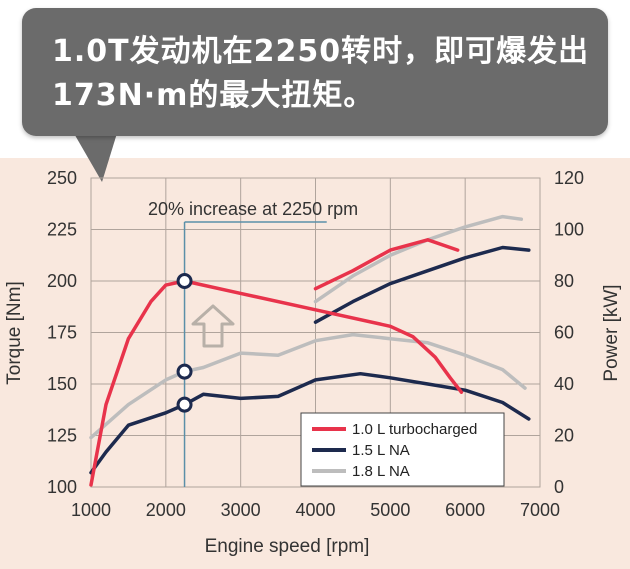 The height and width of the screenshot is (569, 630). I want to click on callout-text: 1.0T发动机在2250转时，即可爆发出173N·m的最大扭矩。, so click(321, 73).